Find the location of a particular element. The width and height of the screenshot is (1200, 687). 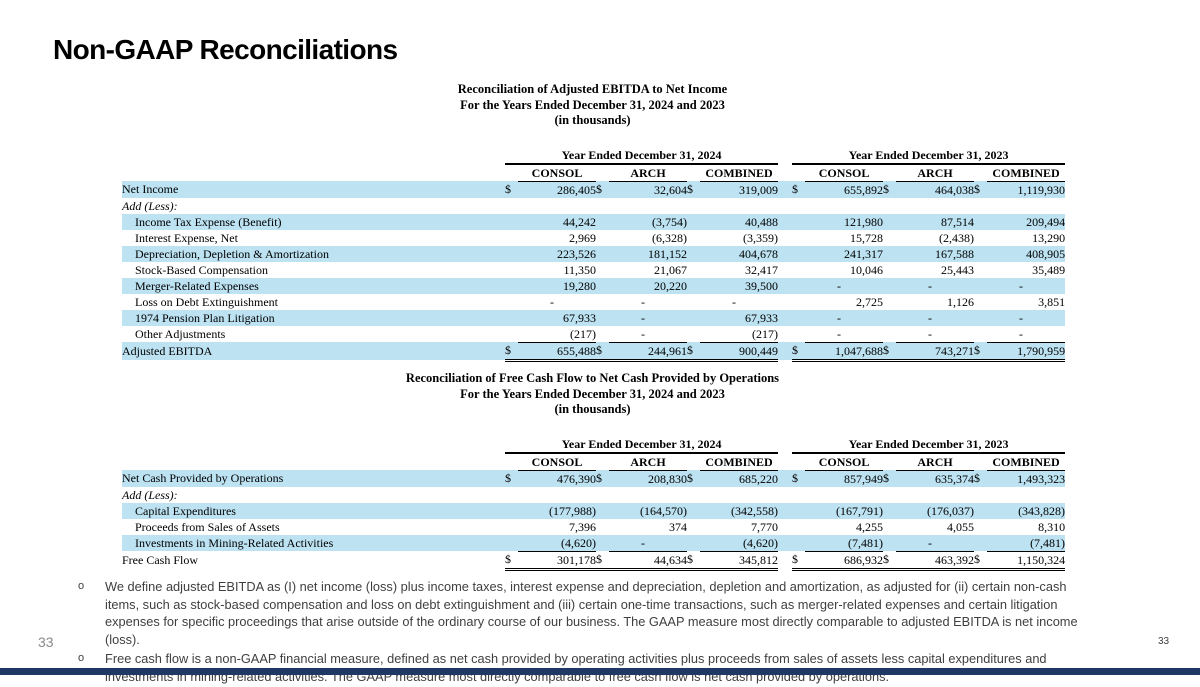

cell-value: 476,390 is located at coordinates (576, 478).